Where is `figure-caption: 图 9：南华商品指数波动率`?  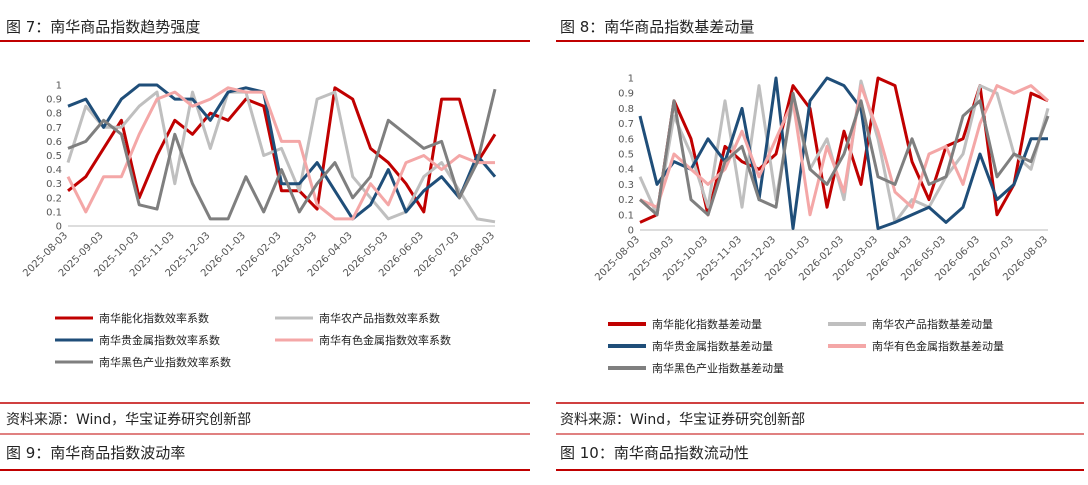
figure-caption: 图 9：南华商品指数波动率 is located at coordinates (95, 453).